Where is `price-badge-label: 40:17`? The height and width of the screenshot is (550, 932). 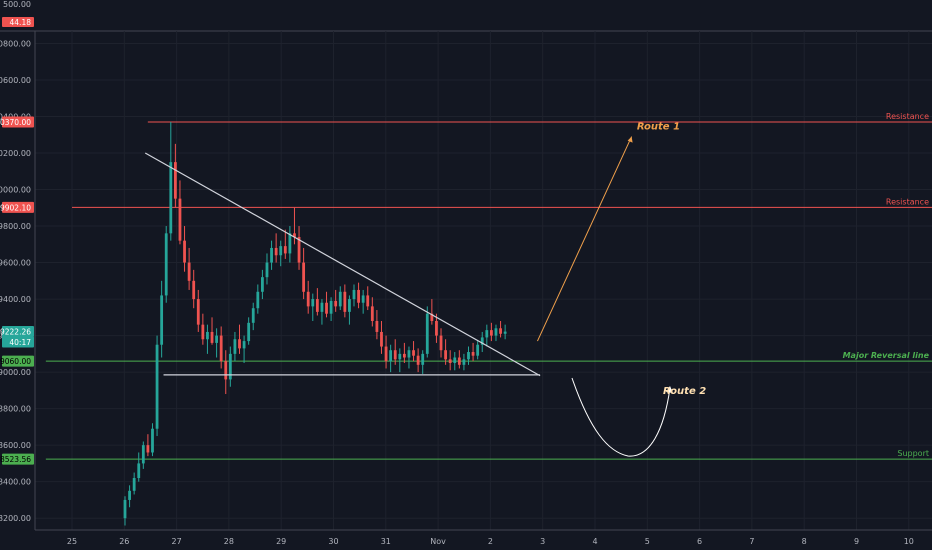
price-badge-label: 40:17 is located at coordinates (20, 342).